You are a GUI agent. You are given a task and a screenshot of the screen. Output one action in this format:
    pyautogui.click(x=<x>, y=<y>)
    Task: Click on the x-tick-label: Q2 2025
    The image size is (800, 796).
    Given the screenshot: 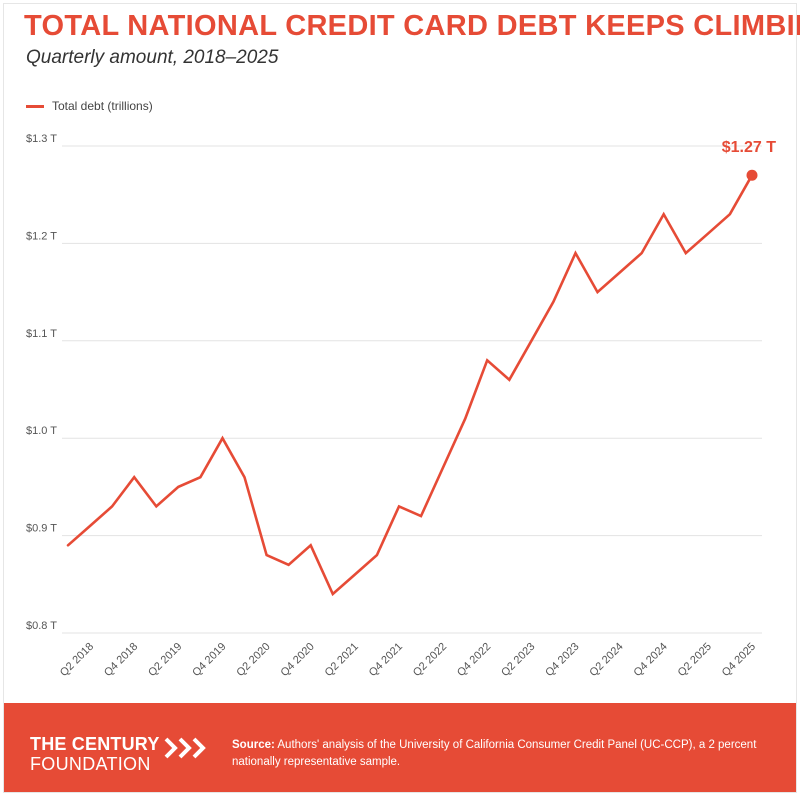 What is the action you would take?
    pyautogui.click(x=695, y=660)
    